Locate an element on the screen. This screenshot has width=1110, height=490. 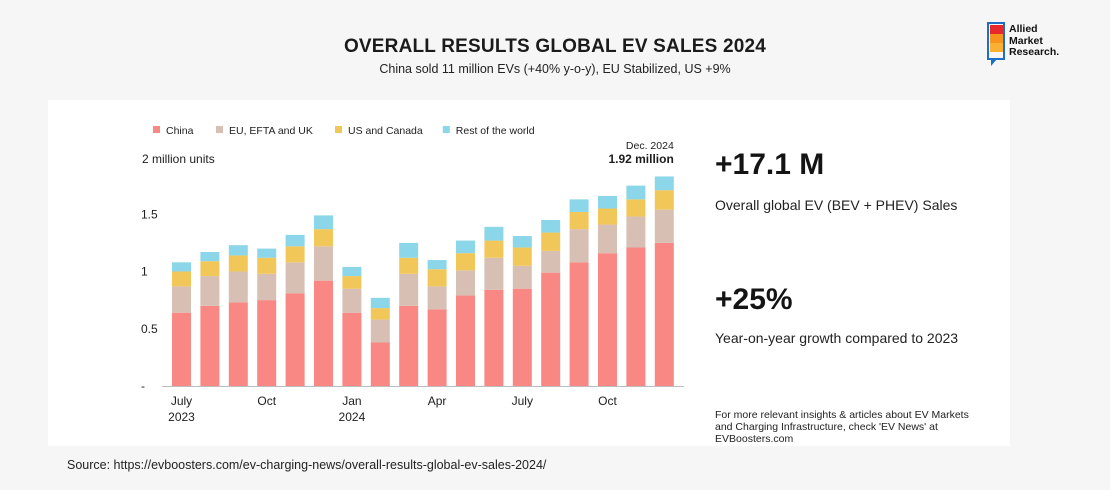
logo-bars-icon is located at coordinates (997, 42).